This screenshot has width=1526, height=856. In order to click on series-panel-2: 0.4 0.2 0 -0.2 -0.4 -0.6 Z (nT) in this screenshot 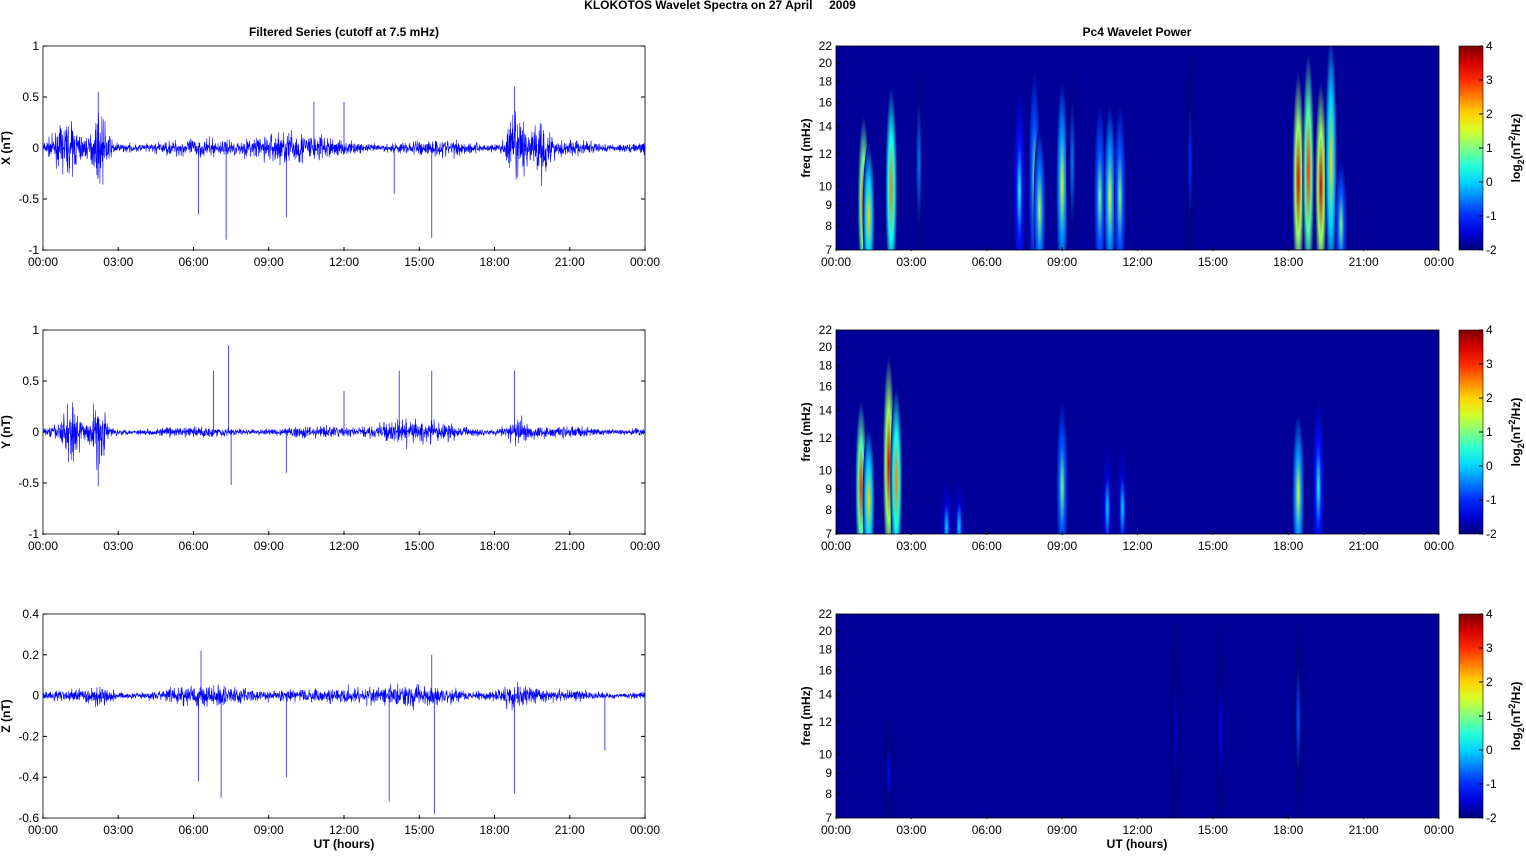, I will do `click(323, 716)`.